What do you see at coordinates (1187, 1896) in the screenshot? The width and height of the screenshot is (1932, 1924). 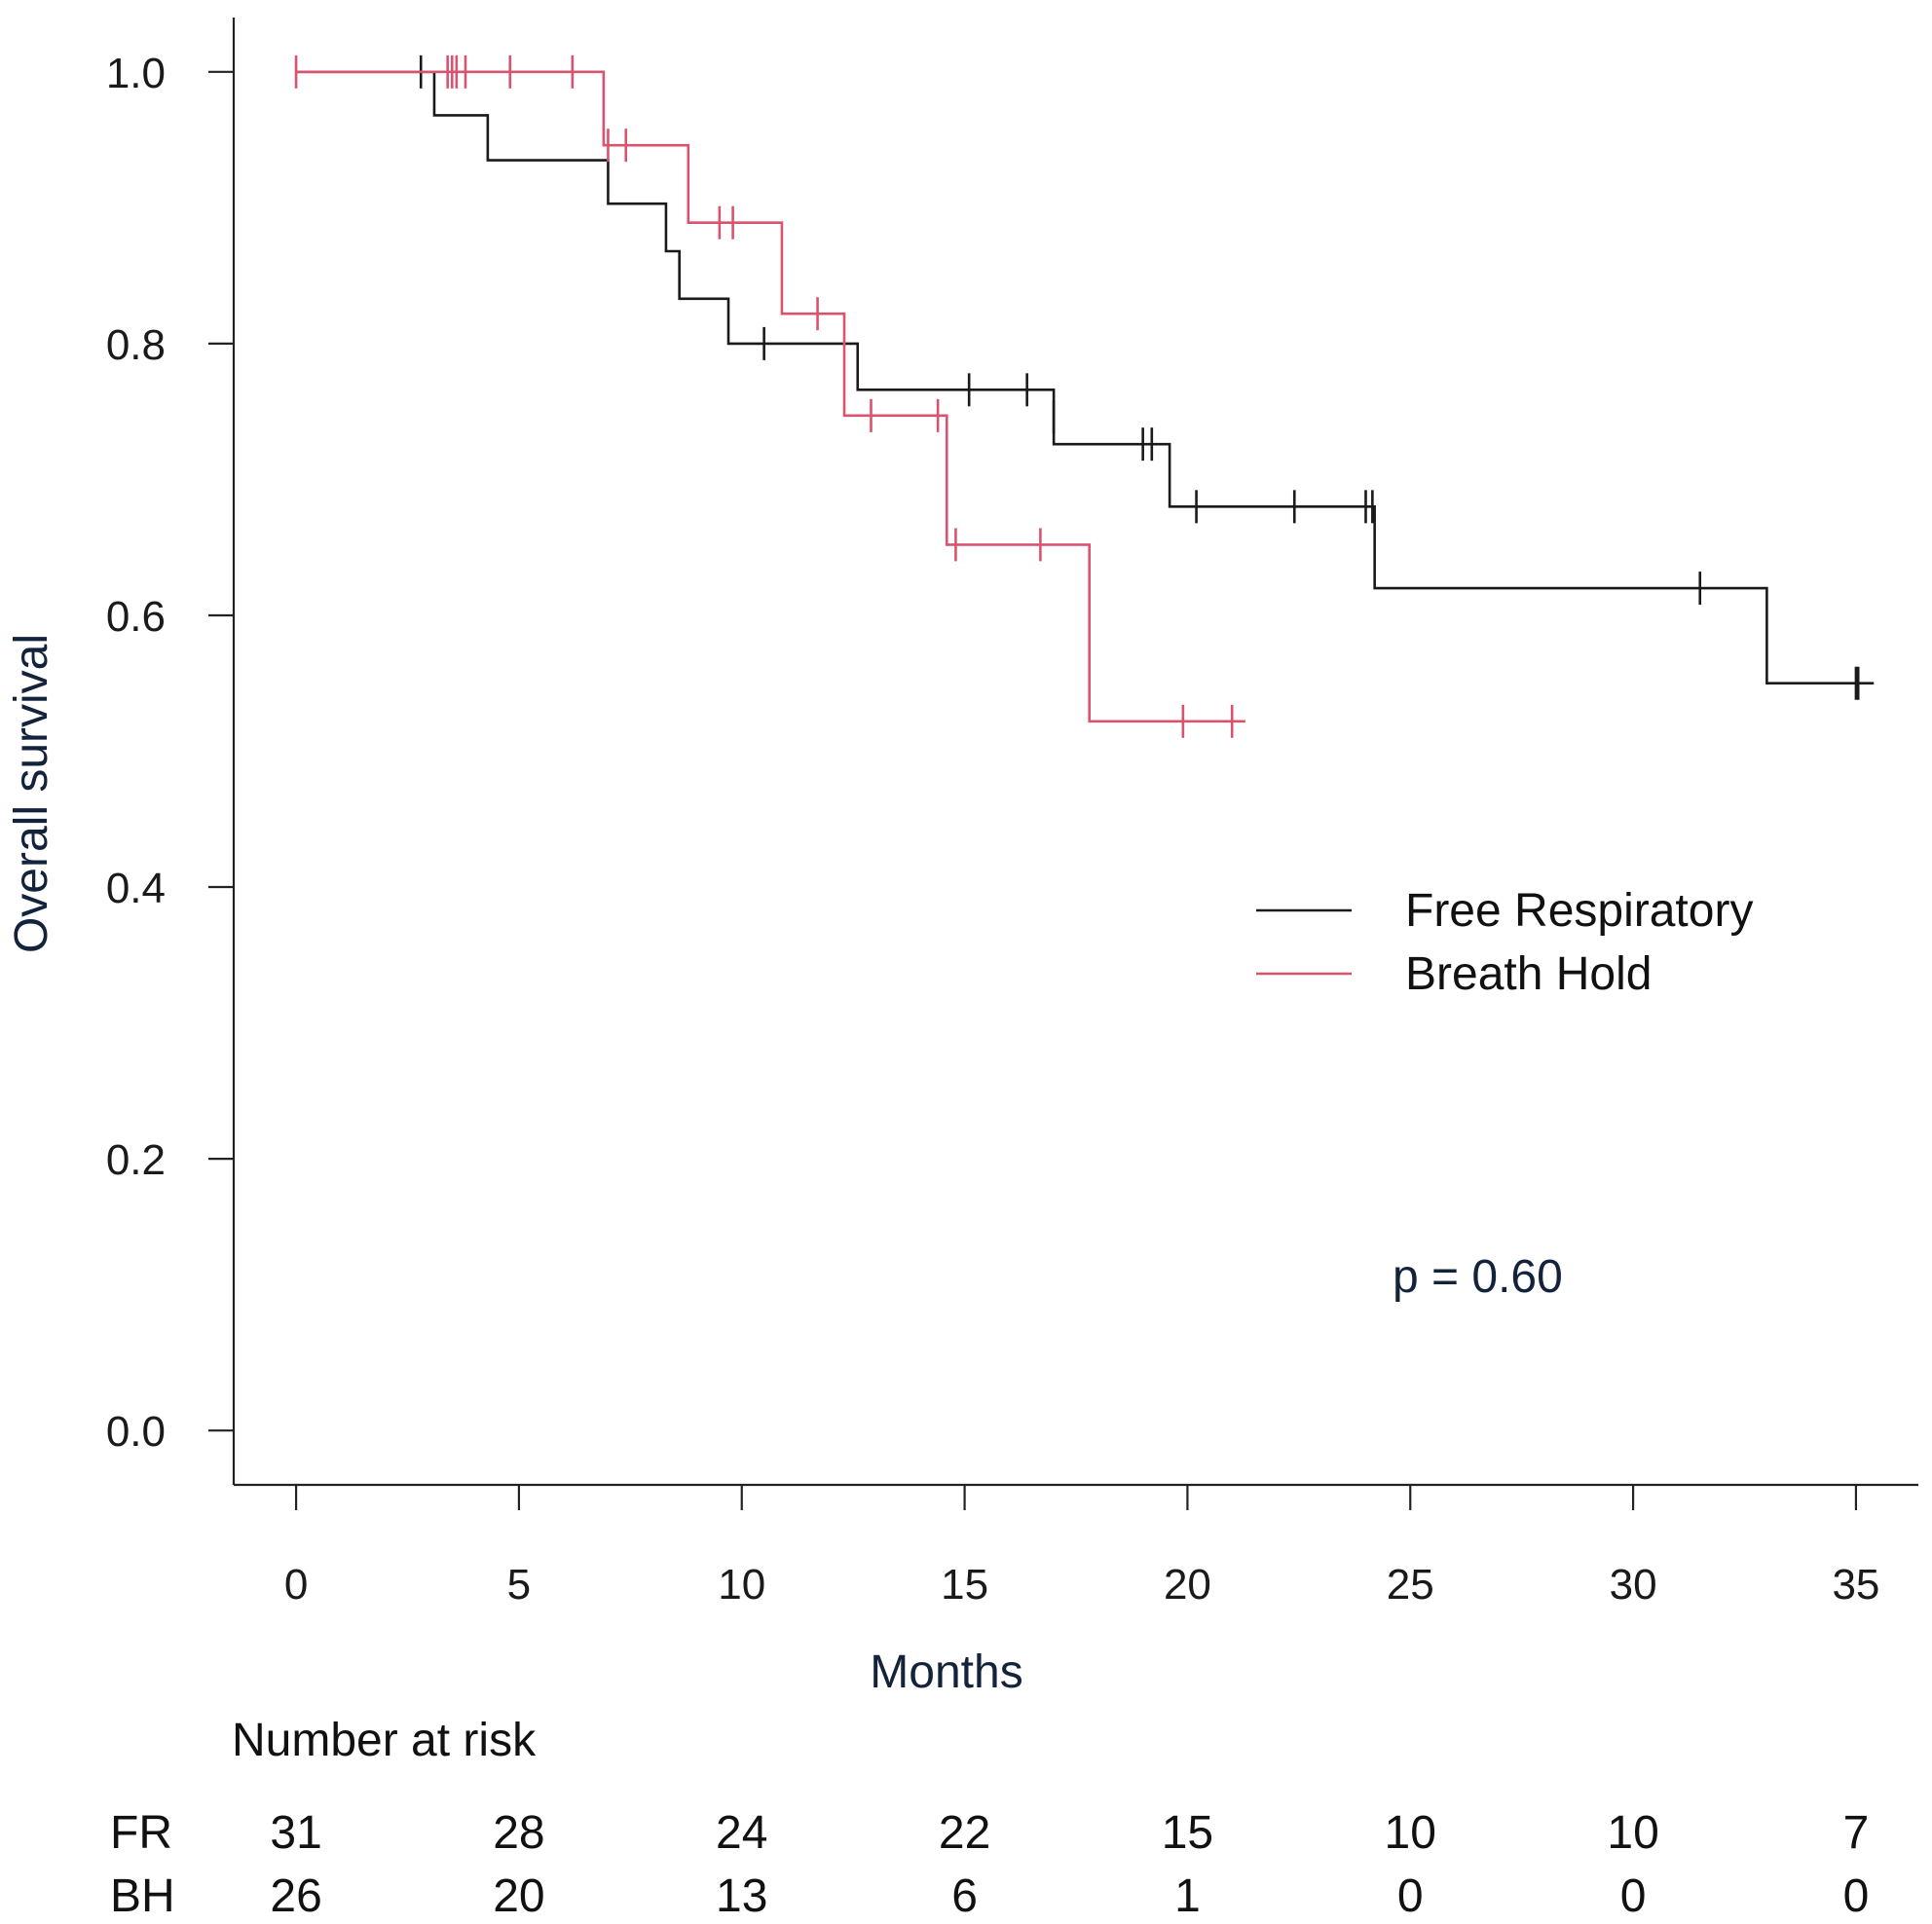 I see `risk-count: 1` at bounding box center [1187, 1896].